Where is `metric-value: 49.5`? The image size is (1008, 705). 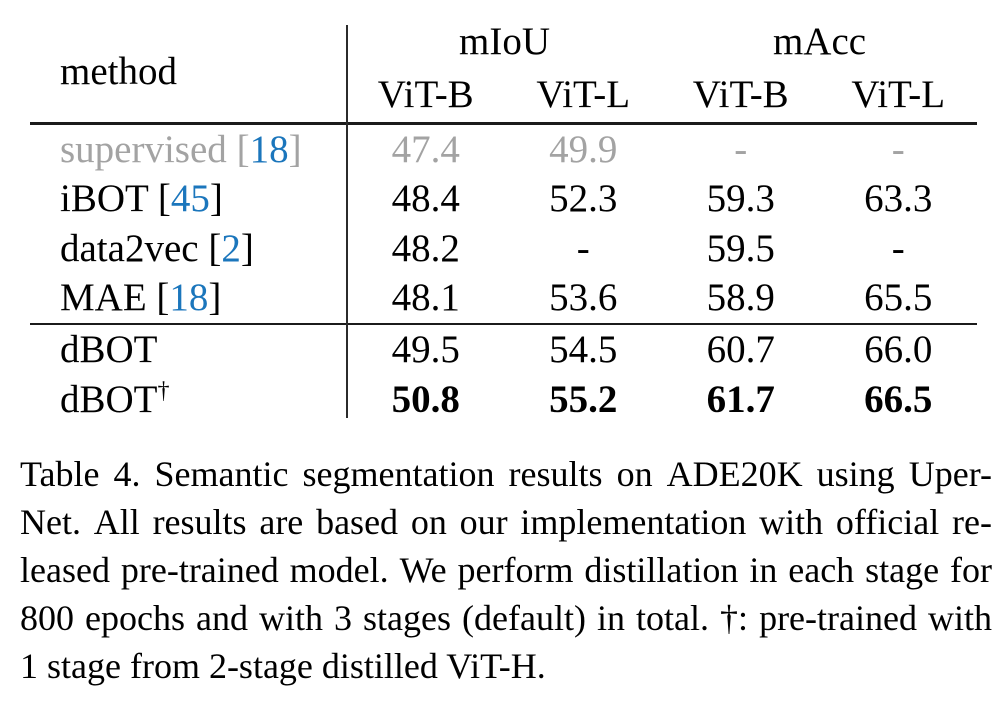
metric-value: 49.5 is located at coordinates (425, 350).